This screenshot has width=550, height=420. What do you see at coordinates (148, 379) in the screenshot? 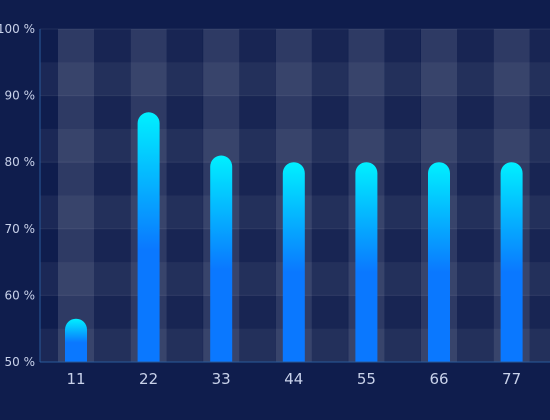
I see `x-tick-label: 22` at bounding box center [148, 379].